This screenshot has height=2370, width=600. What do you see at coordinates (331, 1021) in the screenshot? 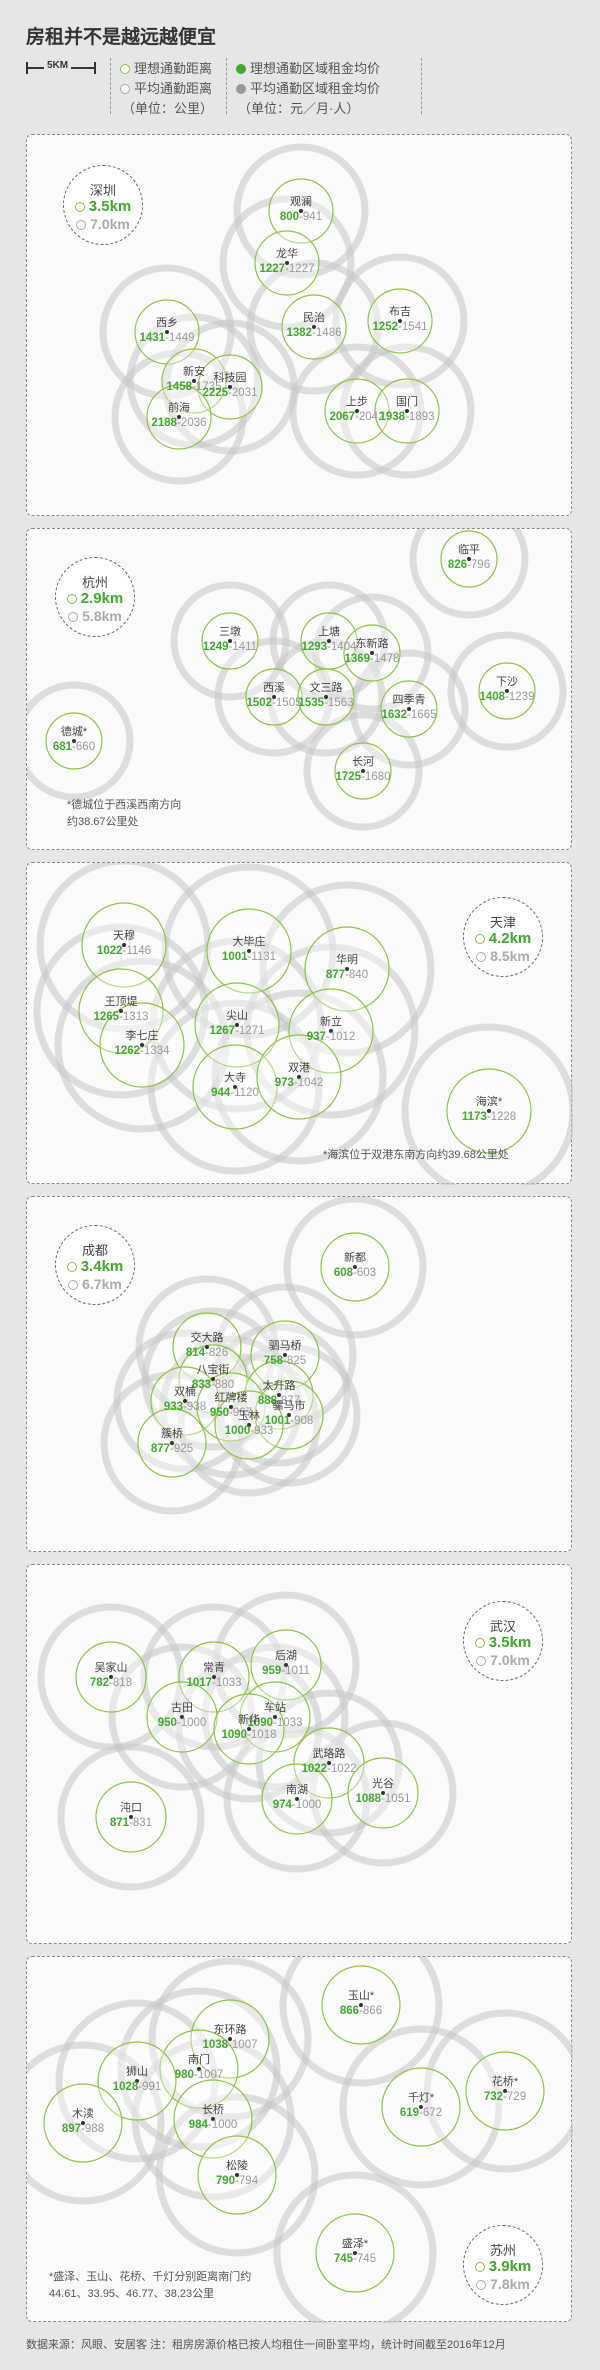
I see `district-name: 新立` at bounding box center [331, 1021].